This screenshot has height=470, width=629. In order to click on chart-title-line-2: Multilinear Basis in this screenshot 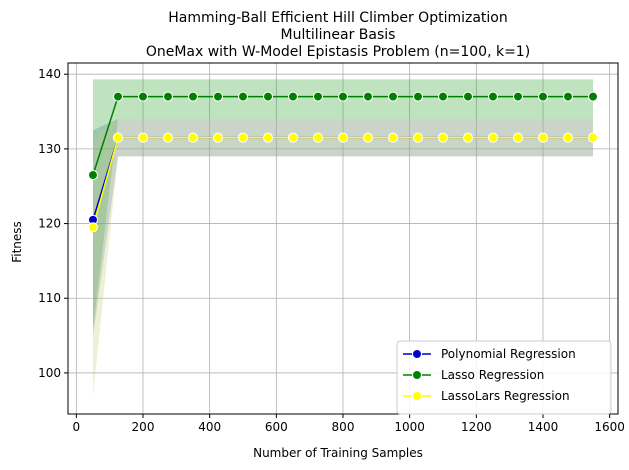, I will do `click(338, 35)`.